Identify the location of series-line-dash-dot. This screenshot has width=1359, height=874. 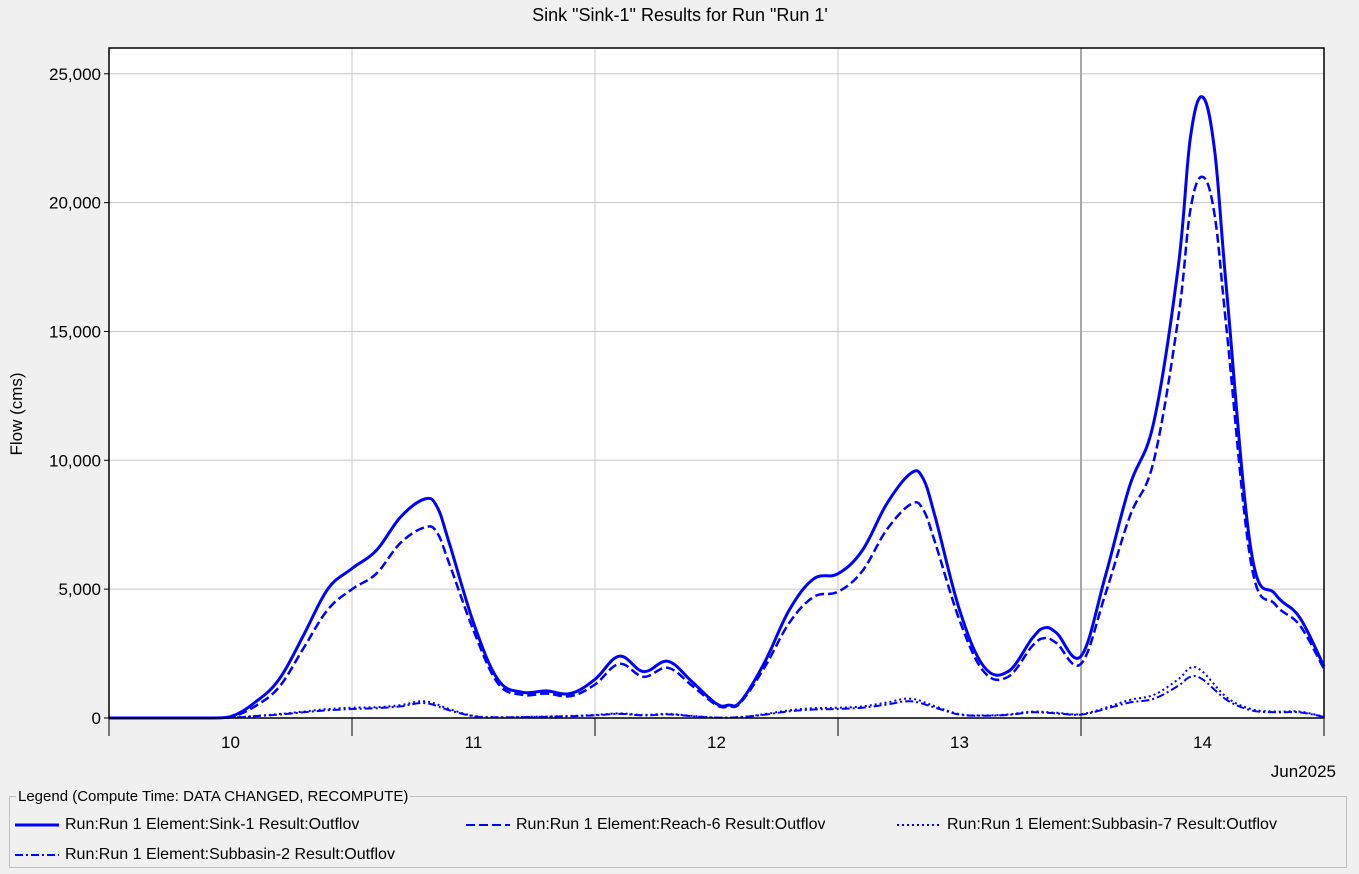
(717, 697).